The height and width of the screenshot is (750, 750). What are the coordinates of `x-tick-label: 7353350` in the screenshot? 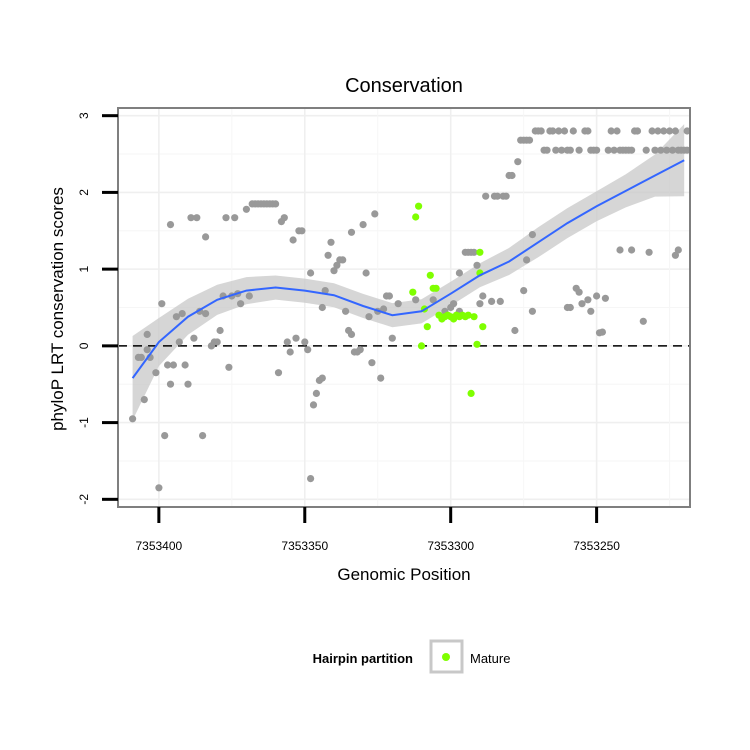 It's located at (304, 546).